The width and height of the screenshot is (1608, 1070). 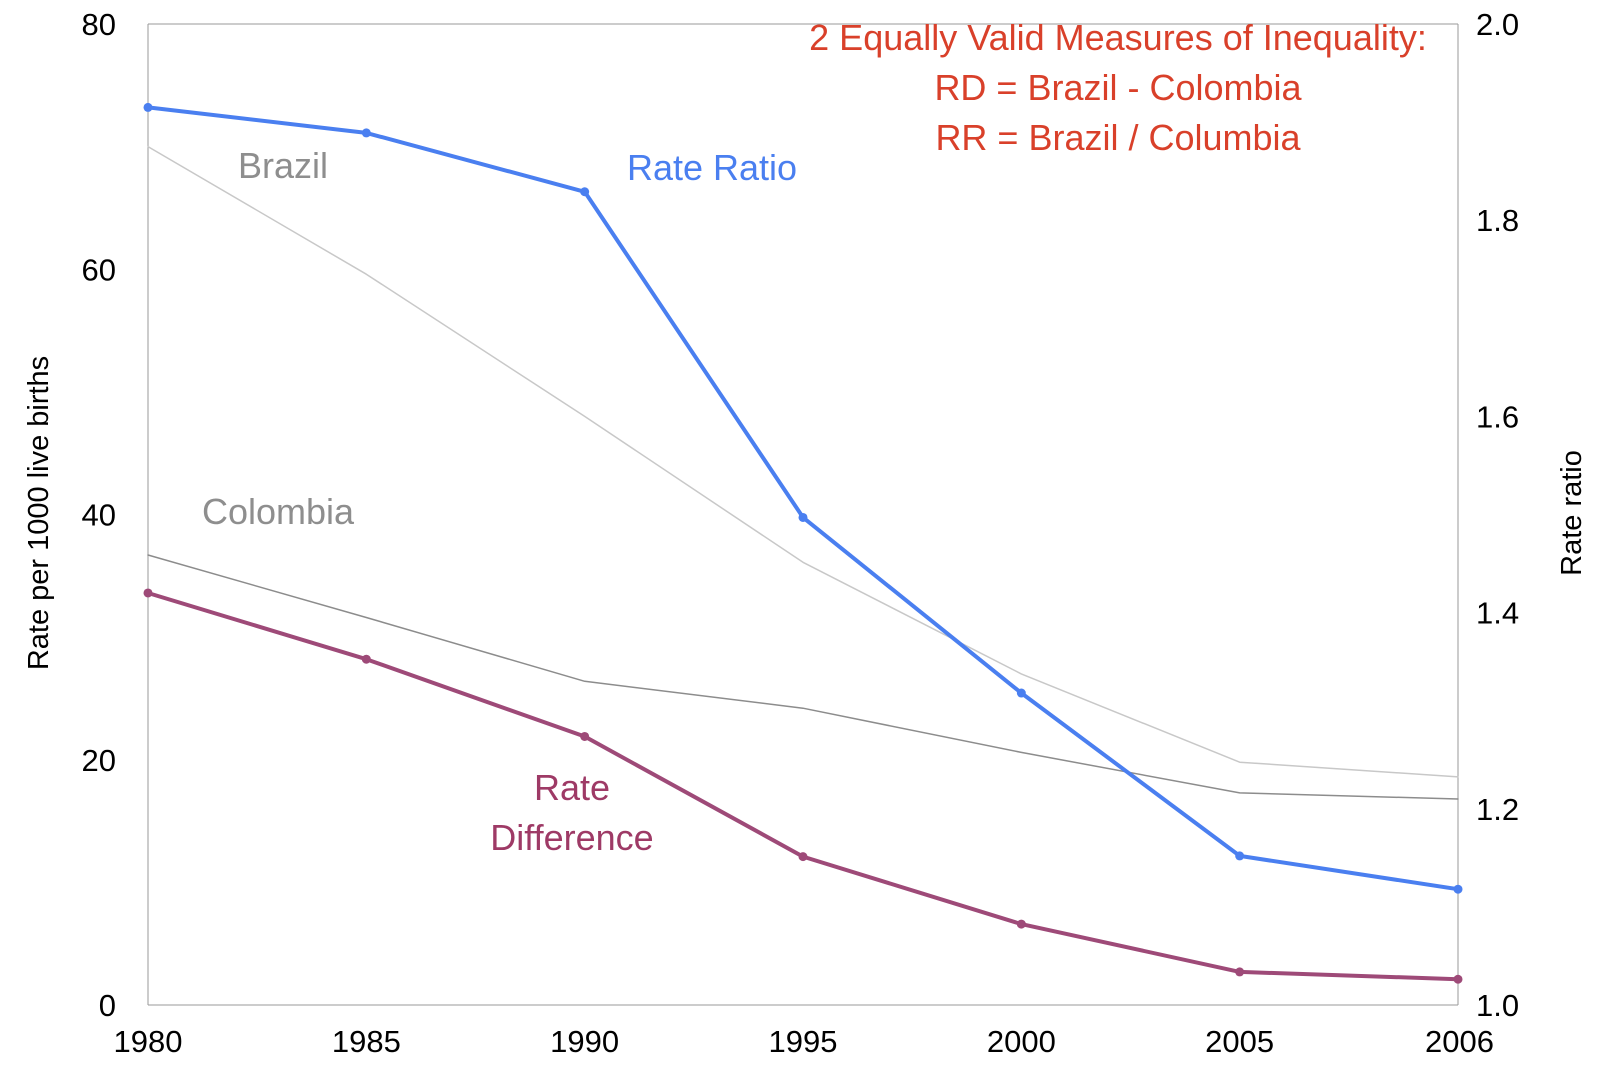 What do you see at coordinates (107, 1005) in the screenshot?
I see `y-left-tick-label: 0` at bounding box center [107, 1005].